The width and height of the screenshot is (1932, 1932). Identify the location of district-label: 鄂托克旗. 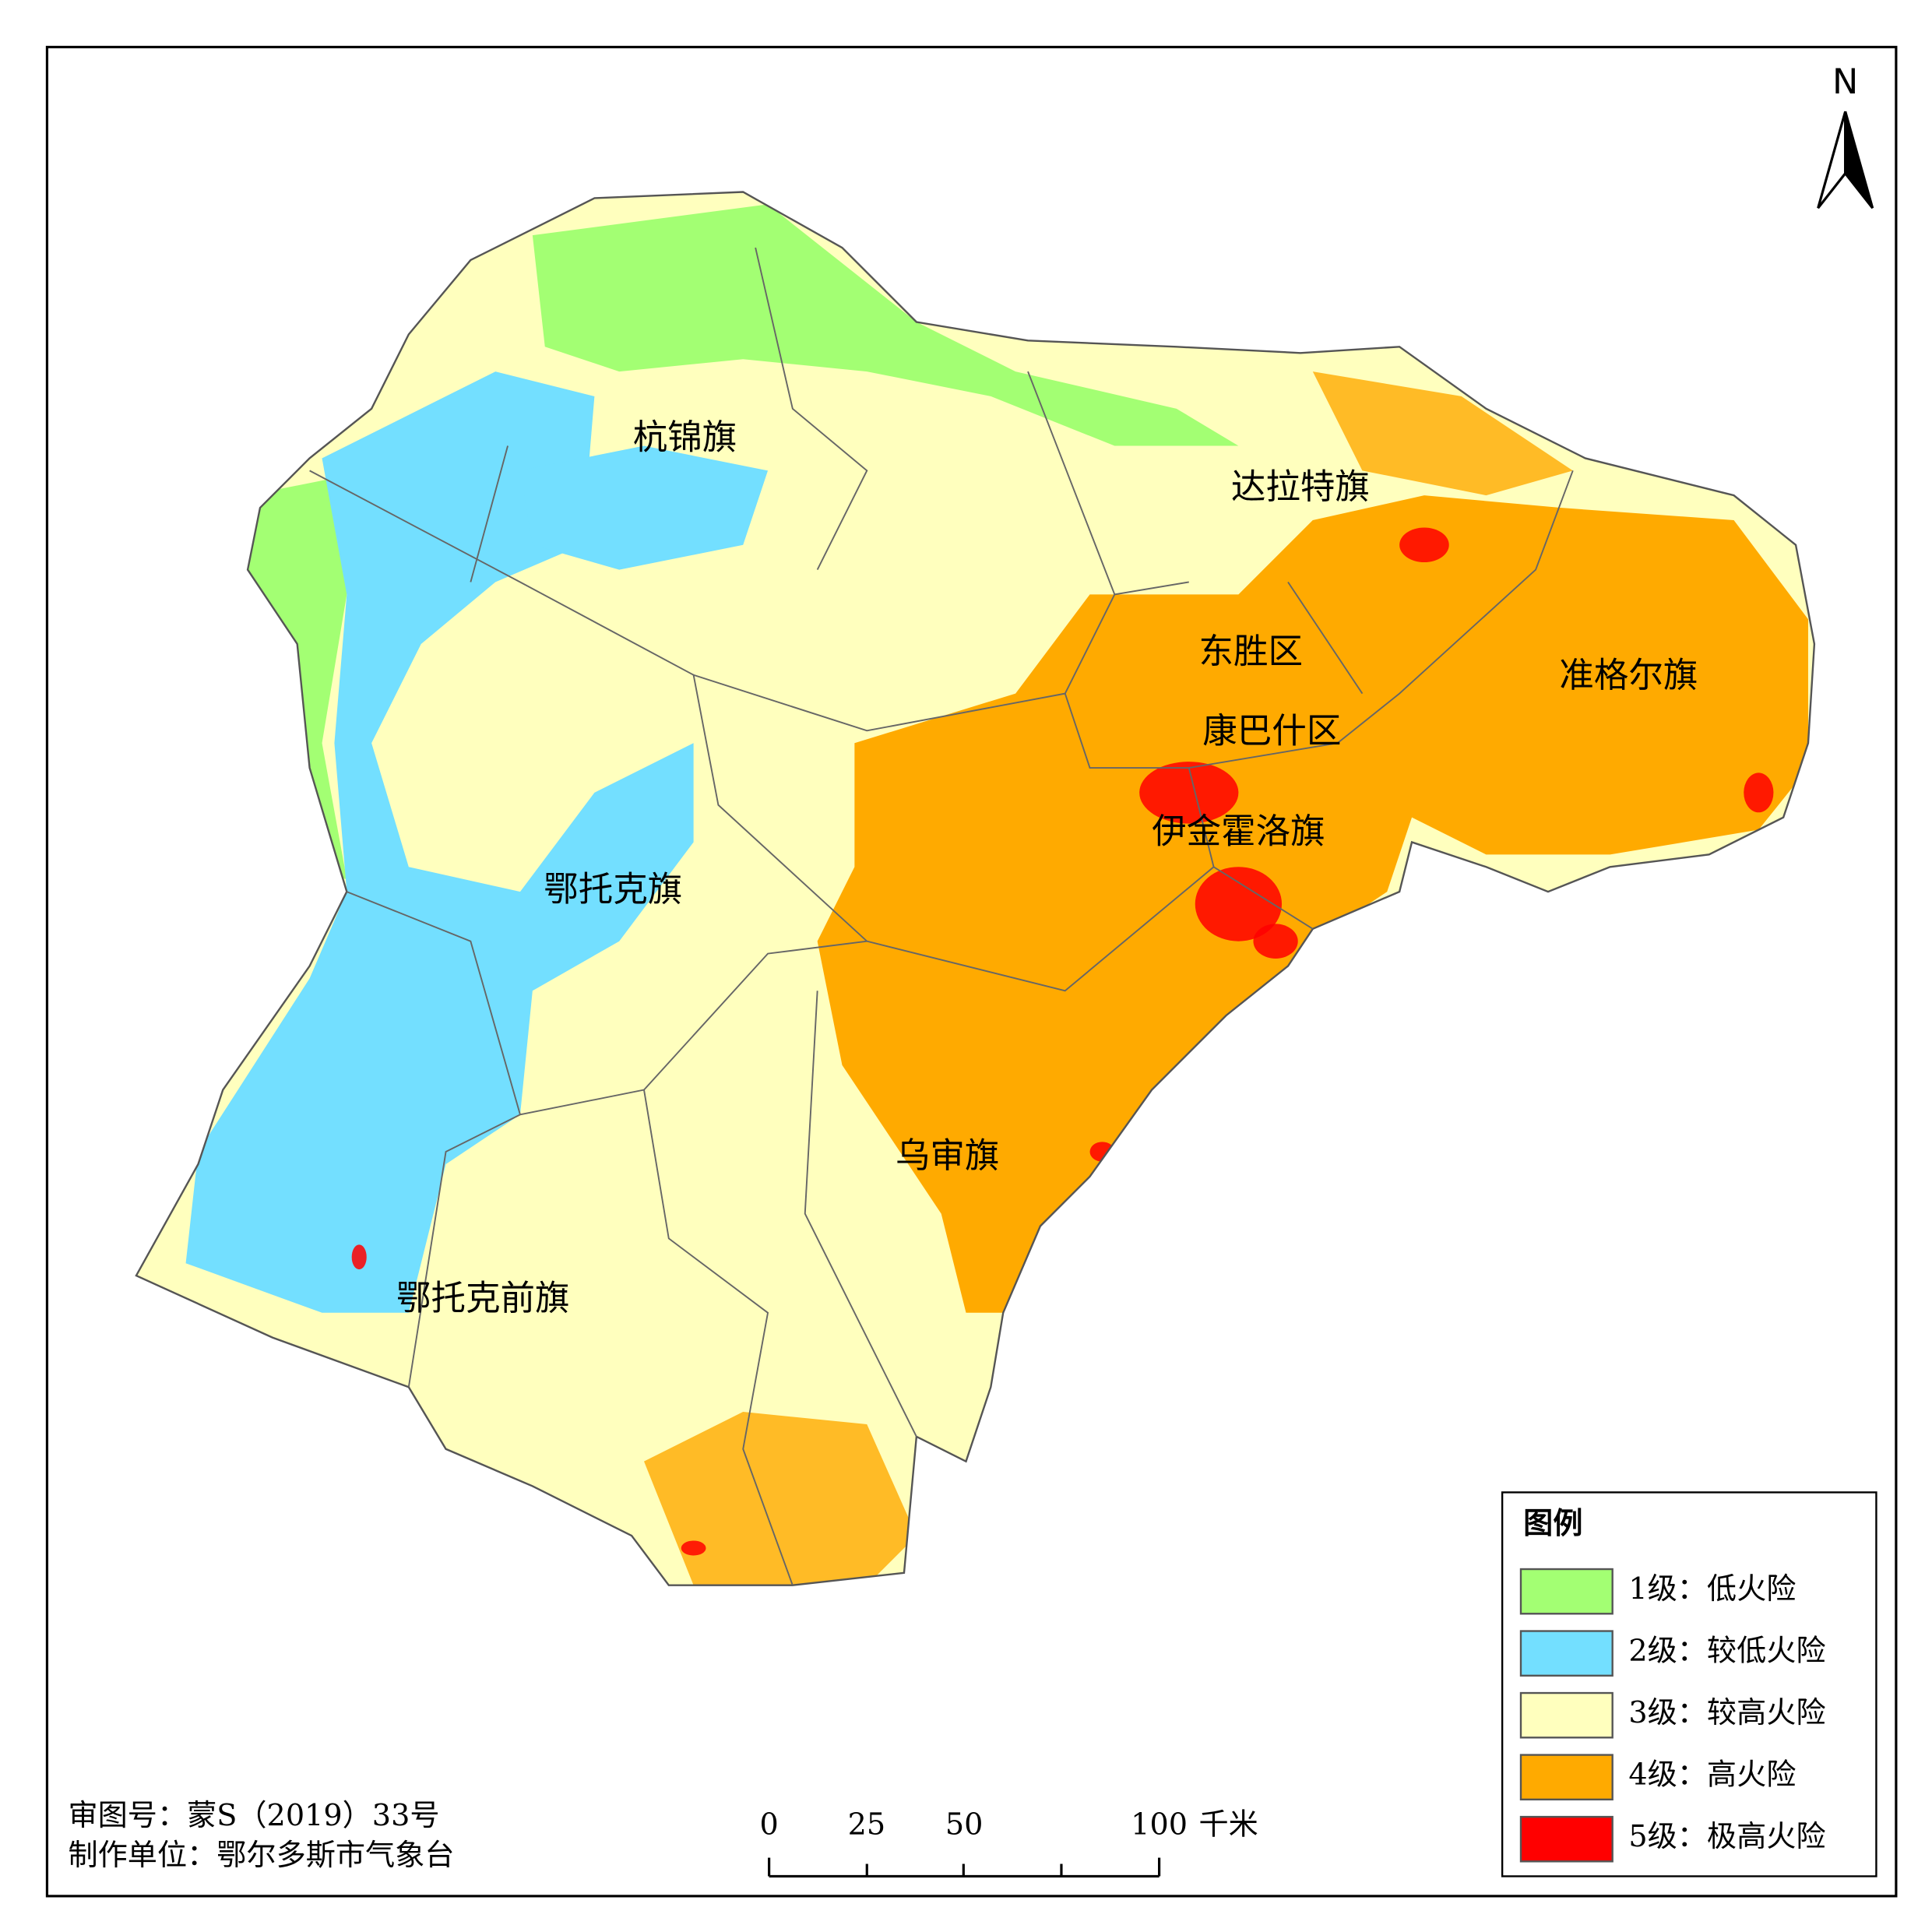
(613, 889).